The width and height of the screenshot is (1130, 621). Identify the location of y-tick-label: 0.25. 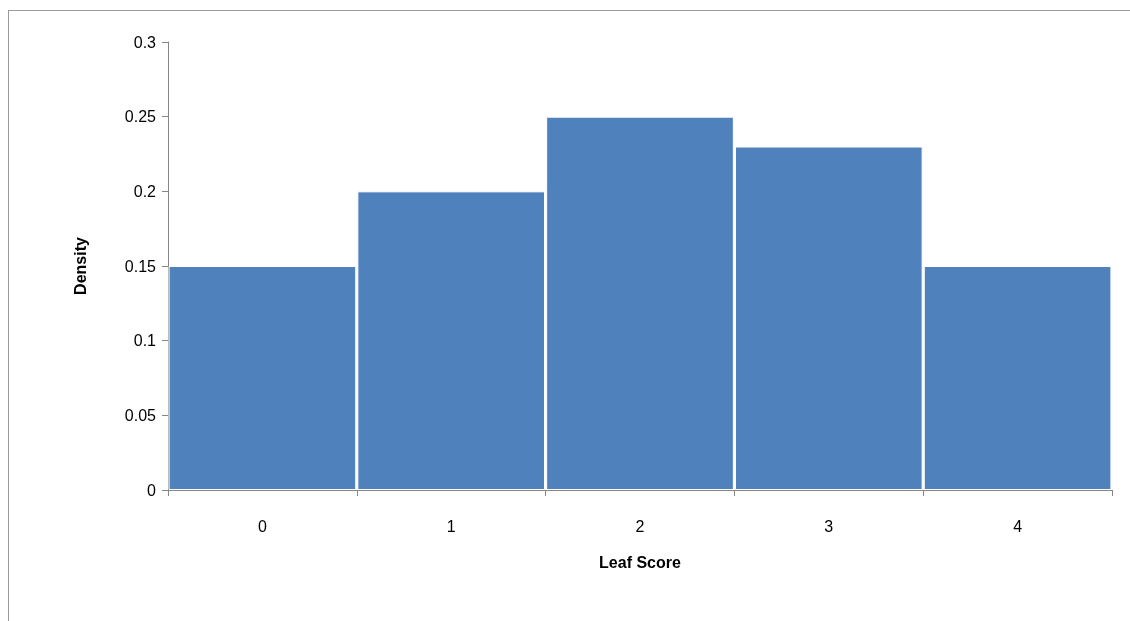
(140, 117).